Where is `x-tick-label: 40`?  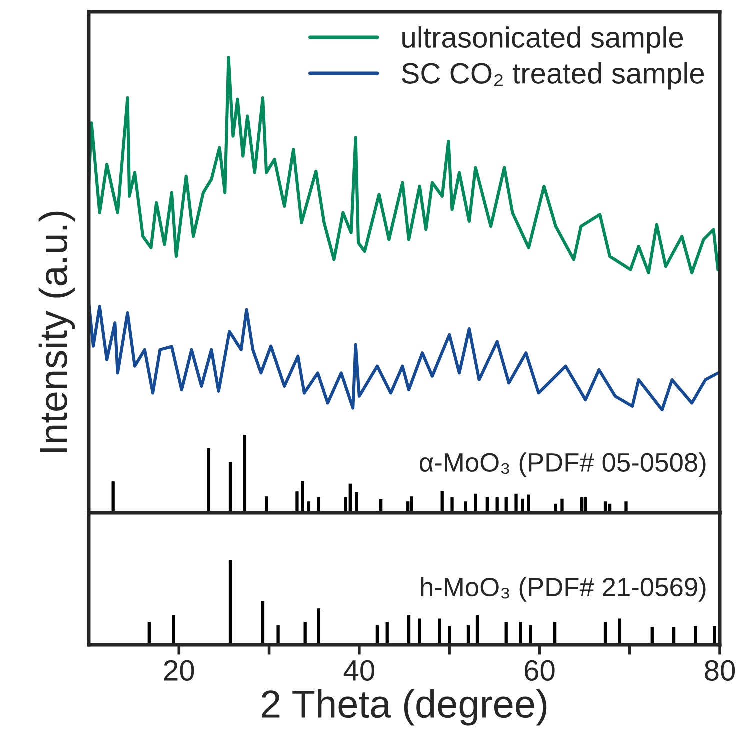
x-tick-label: 40 is located at coordinates (359, 671).